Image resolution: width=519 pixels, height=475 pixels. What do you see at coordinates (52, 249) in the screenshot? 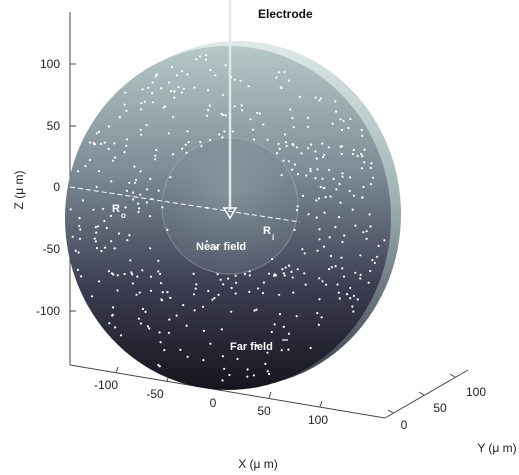
I see `z-tick-label: -50` at bounding box center [52, 249].